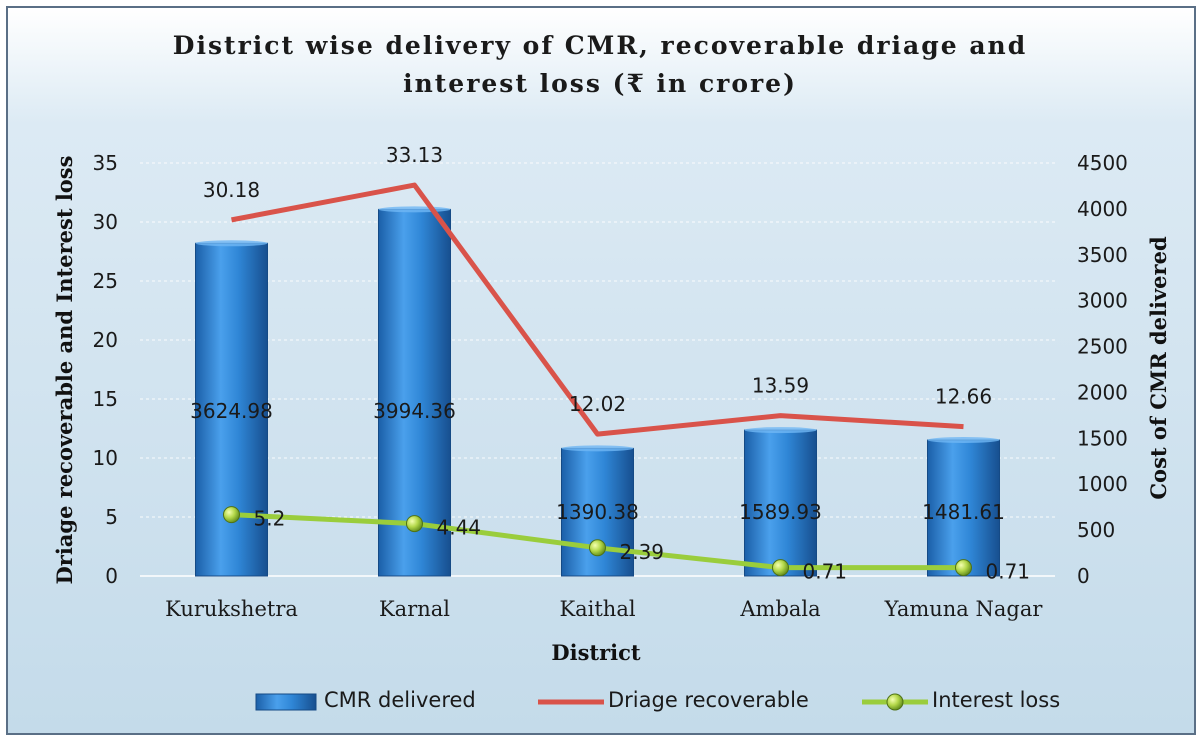 This screenshot has height=739, width=1200. What do you see at coordinates (963, 397) in the screenshot?
I see `data-label-driage-recoverable: 12.66` at bounding box center [963, 397].